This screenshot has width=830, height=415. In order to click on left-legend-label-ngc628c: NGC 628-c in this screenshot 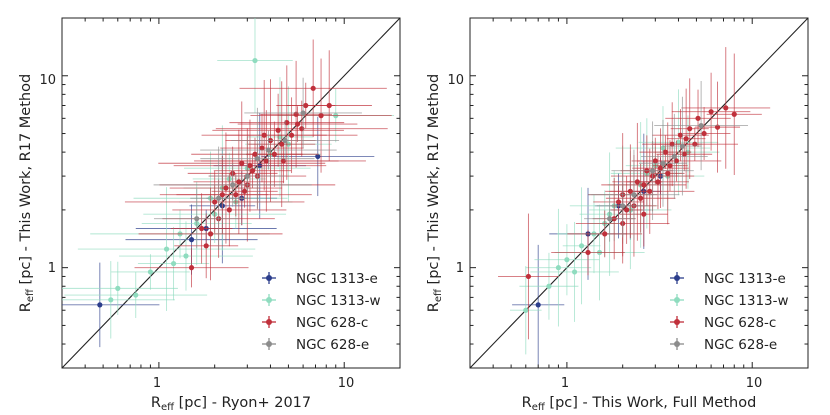, I will do `click(332, 323)`.